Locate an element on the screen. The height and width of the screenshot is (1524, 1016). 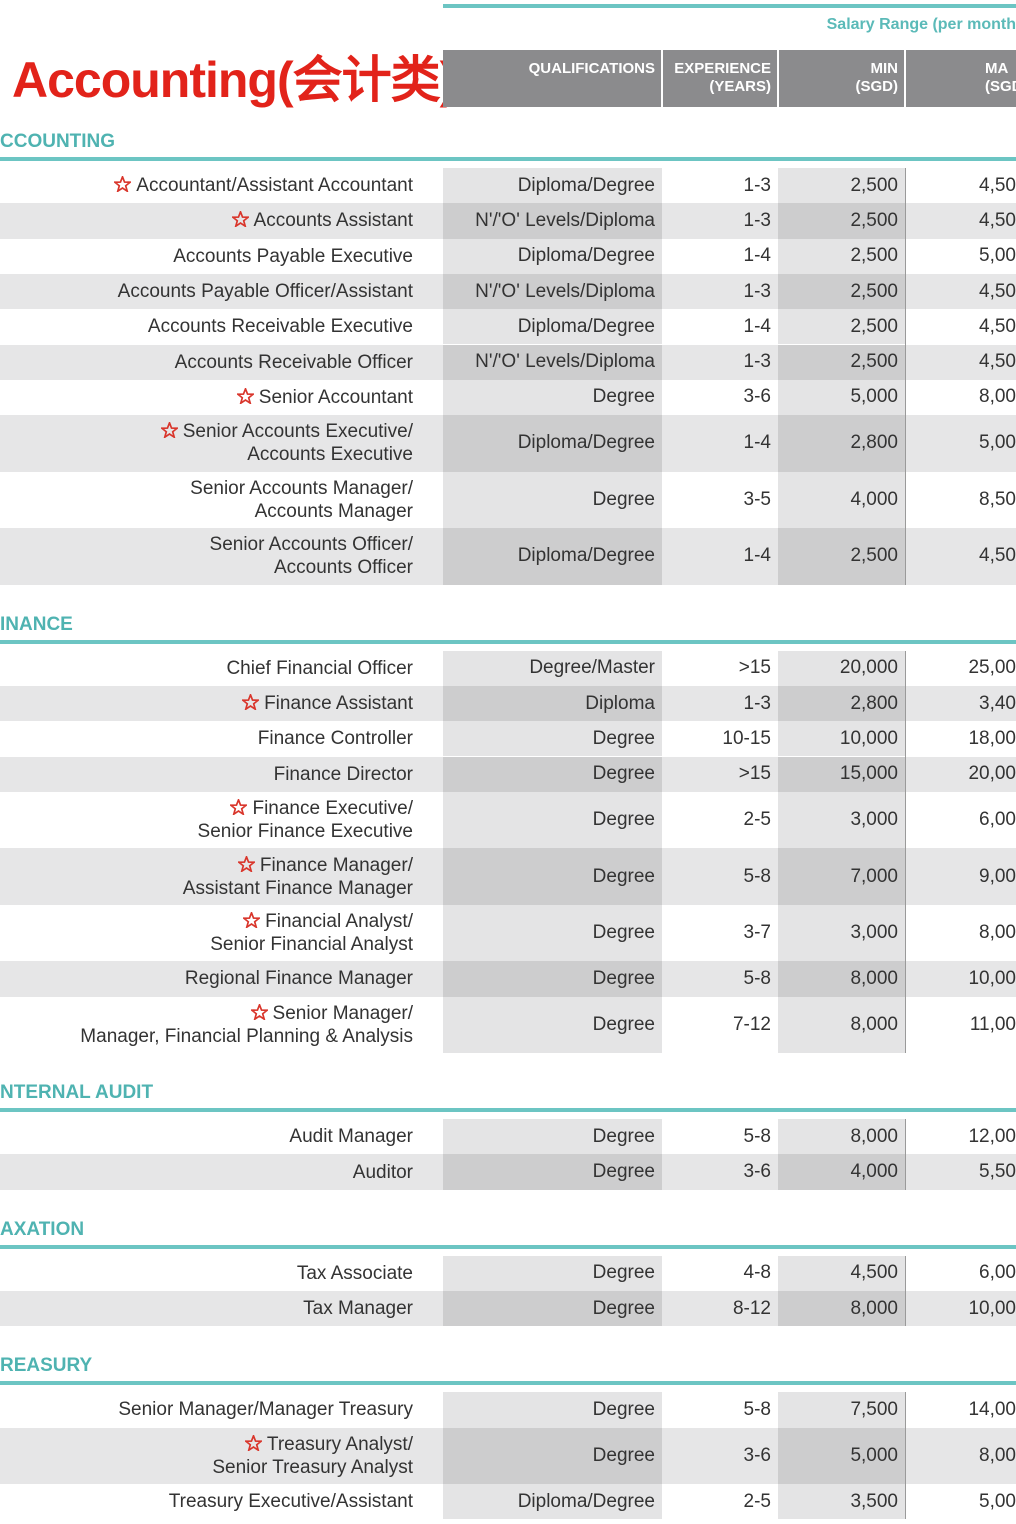
experience-text: 1-4 is located at coordinates (757, 326).